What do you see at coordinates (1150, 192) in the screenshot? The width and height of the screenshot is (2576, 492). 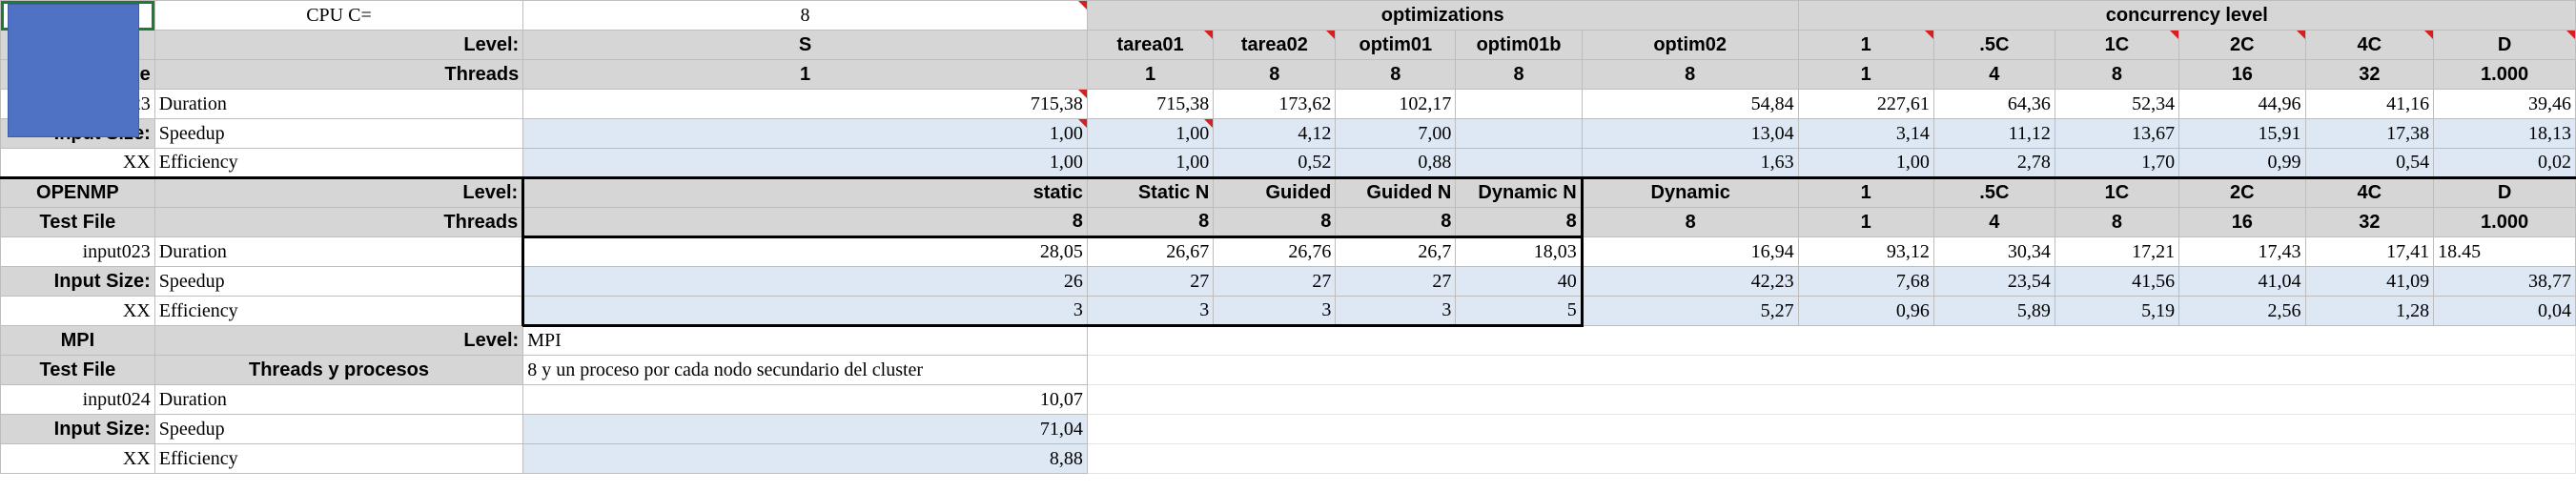 I see `level-cell: Static N` at bounding box center [1150, 192].